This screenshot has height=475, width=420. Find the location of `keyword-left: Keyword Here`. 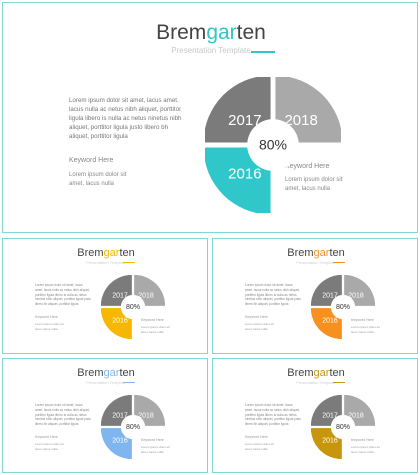

keyword-left: Keyword Here is located at coordinates (91, 160).